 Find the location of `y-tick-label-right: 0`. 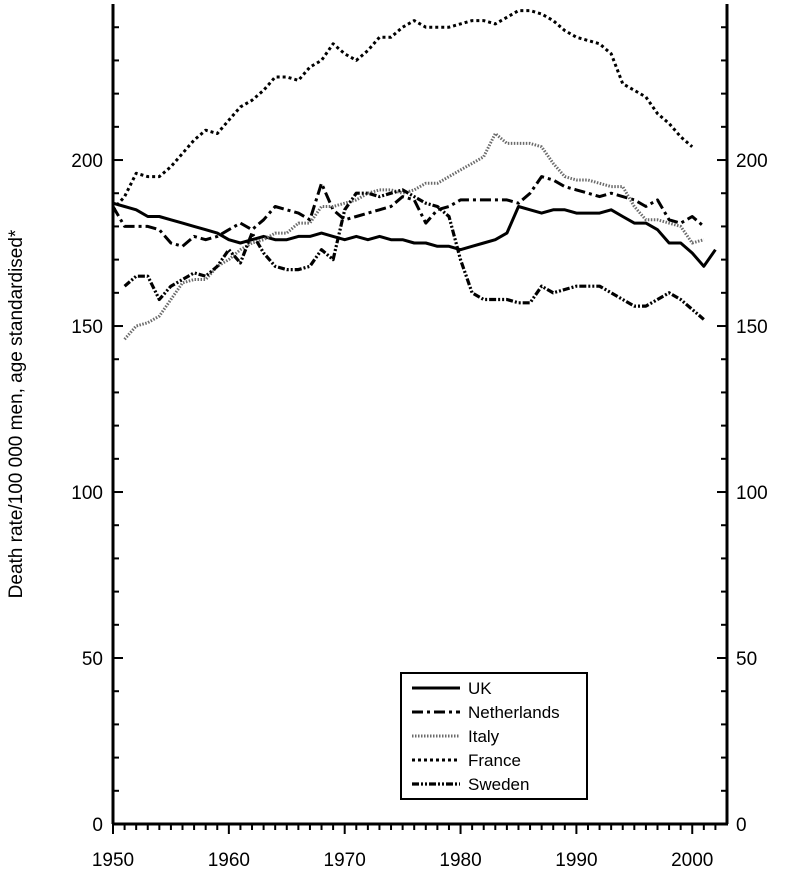

y-tick-label-right: 0 is located at coordinates (741, 825).